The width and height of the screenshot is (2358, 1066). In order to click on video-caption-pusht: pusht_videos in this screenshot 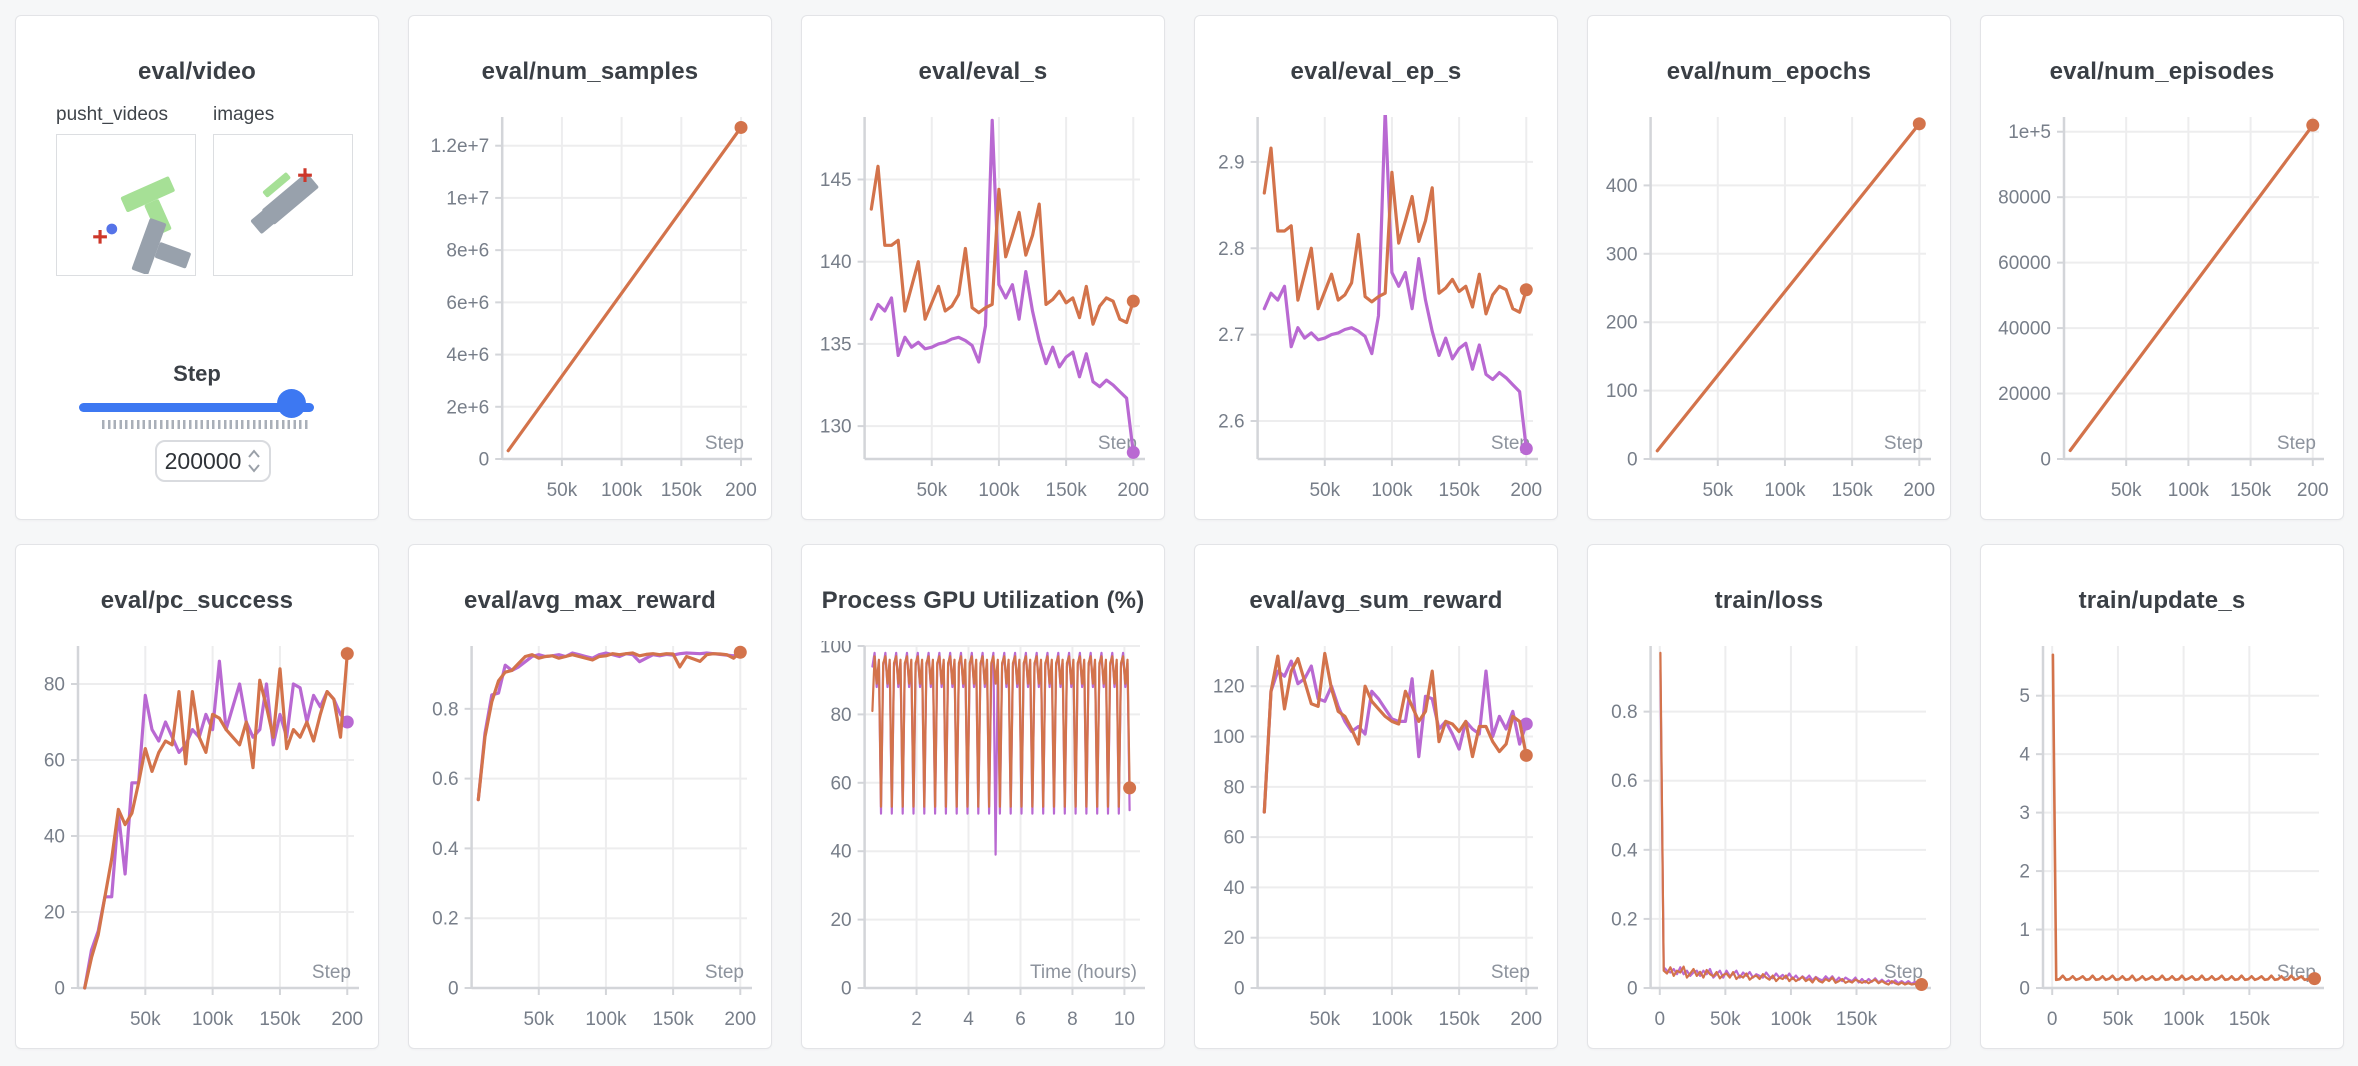, I will do `click(112, 114)`.